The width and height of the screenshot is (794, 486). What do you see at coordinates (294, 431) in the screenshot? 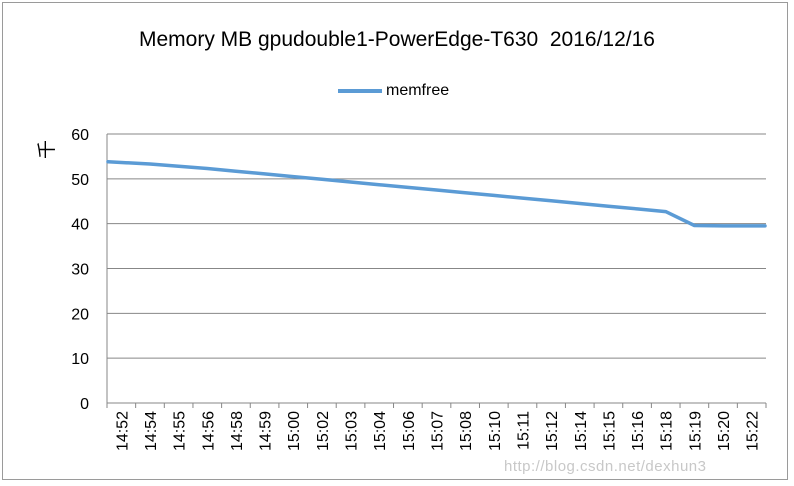
I see `x-tick-label-15:00: 15:00` at bounding box center [294, 431].